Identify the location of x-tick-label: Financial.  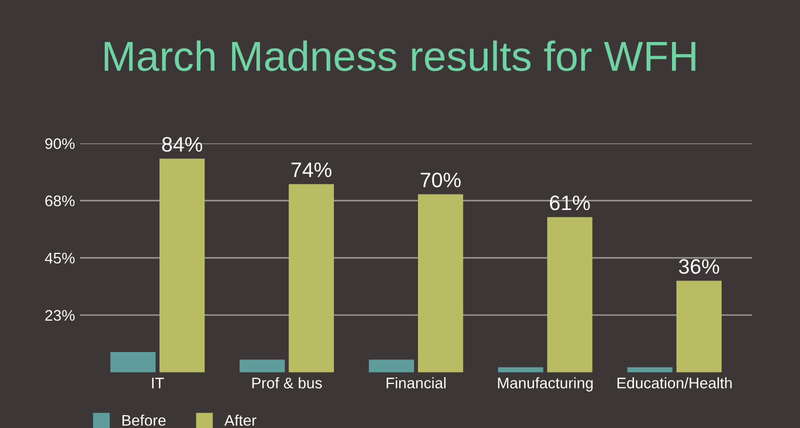
(416, 382).